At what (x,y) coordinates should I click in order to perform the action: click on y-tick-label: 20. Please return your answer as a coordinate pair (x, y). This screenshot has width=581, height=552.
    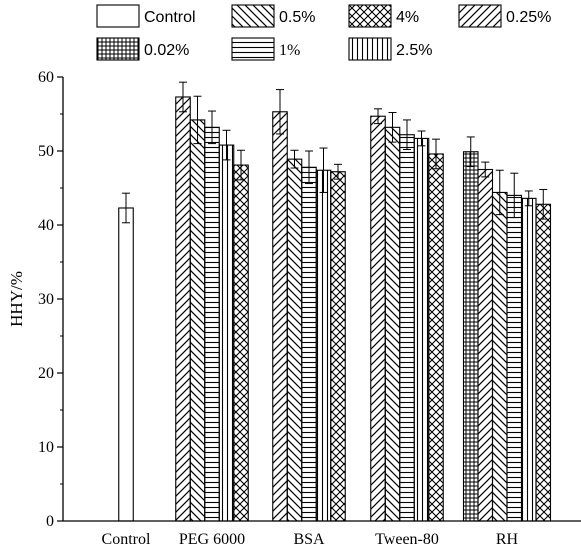
    Looking at the image, I should click on (46, 373).